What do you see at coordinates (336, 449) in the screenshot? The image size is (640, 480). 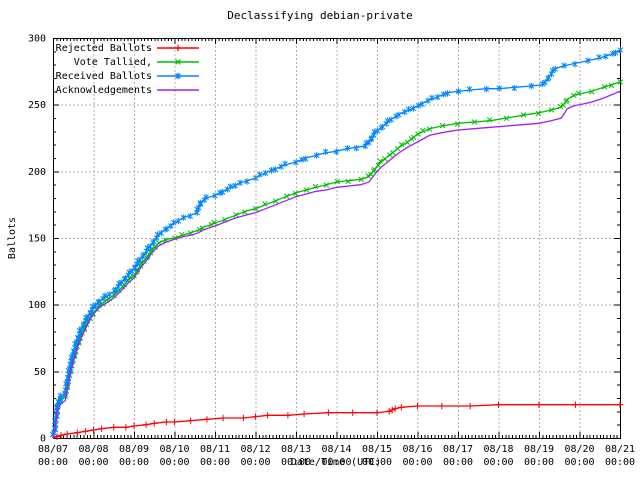 I see `x-tick-date-label: 08/14` at bounding box center [336, 449].